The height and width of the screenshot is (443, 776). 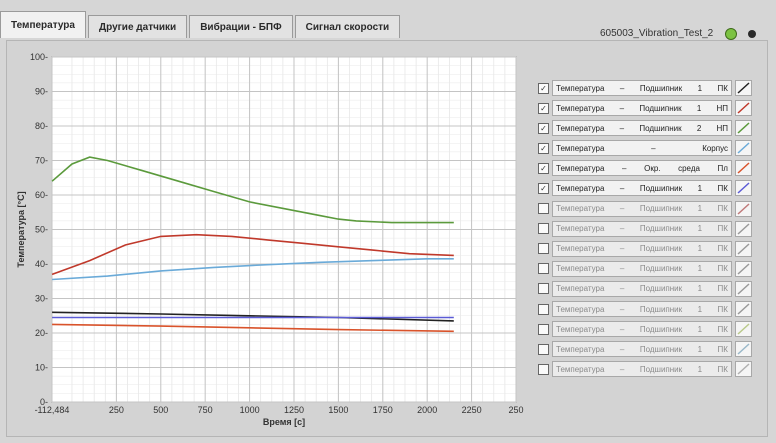 I want to click on y-tick-label: 40-, so click(x=41, y=264).